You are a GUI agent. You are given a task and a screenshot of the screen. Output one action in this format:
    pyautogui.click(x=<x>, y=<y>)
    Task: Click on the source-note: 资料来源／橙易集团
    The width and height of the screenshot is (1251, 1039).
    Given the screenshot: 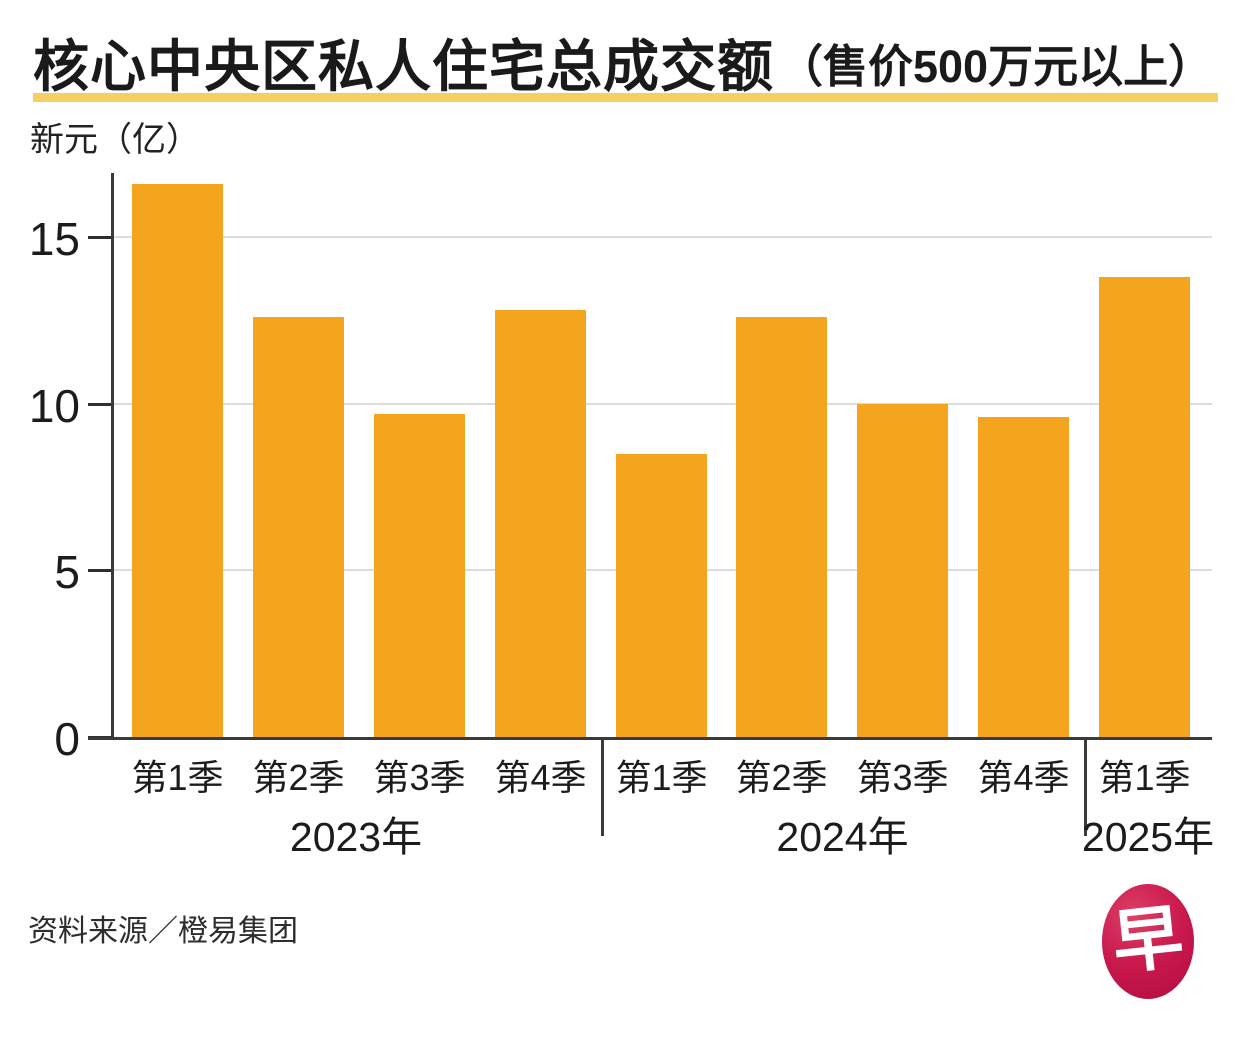 What is the action you would take?
    pyautogui.click(x=163, y=931)
    